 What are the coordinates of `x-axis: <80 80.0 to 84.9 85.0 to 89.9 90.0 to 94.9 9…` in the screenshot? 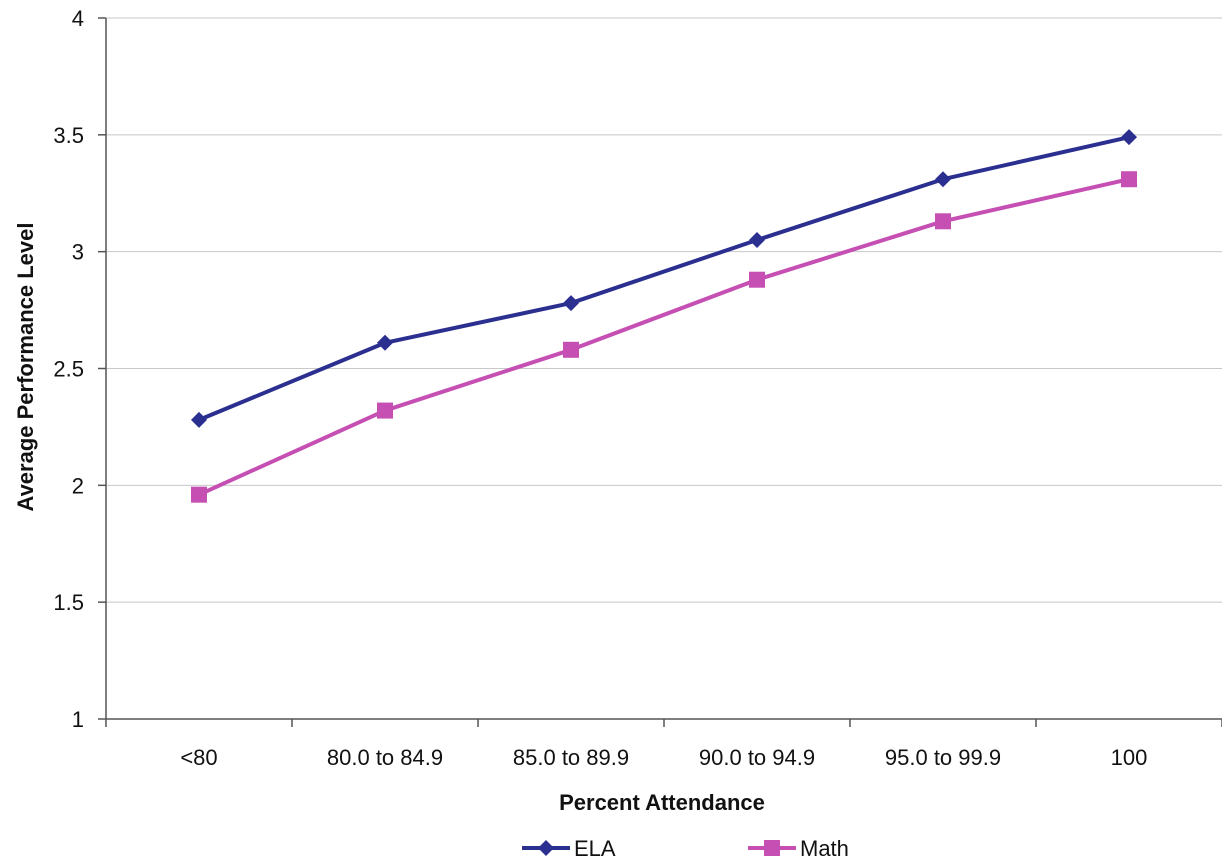 It's located at (664, 744).